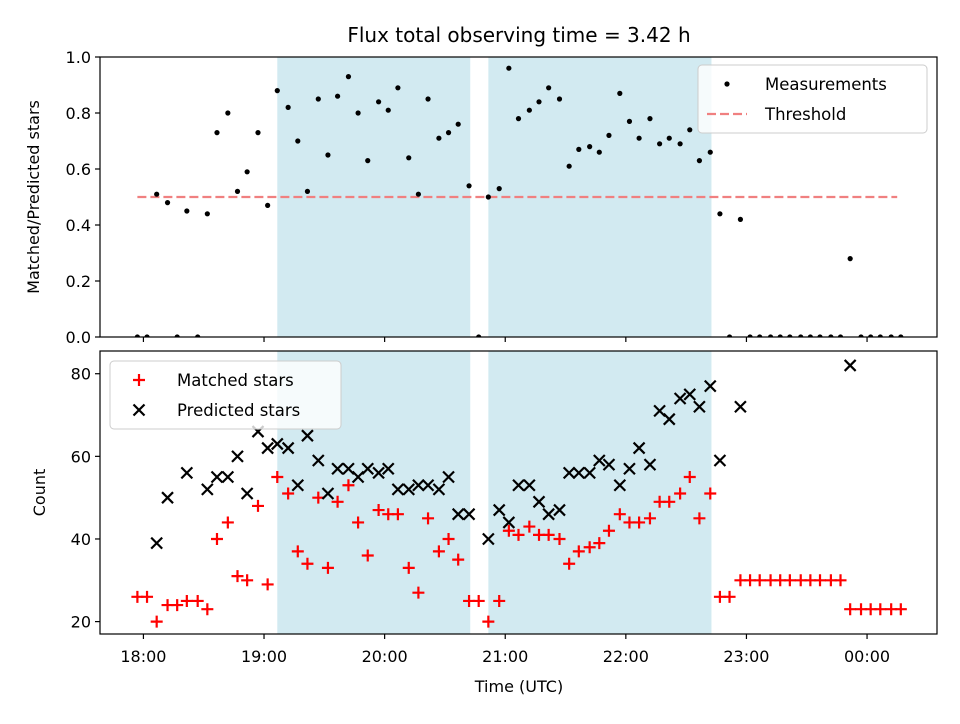 Image resolution: width=960 pixels, height=724 pixels. Describe the element at coordinates (143, 656) in the screenshot. I see `x-tick-label: 18:00` at that location.